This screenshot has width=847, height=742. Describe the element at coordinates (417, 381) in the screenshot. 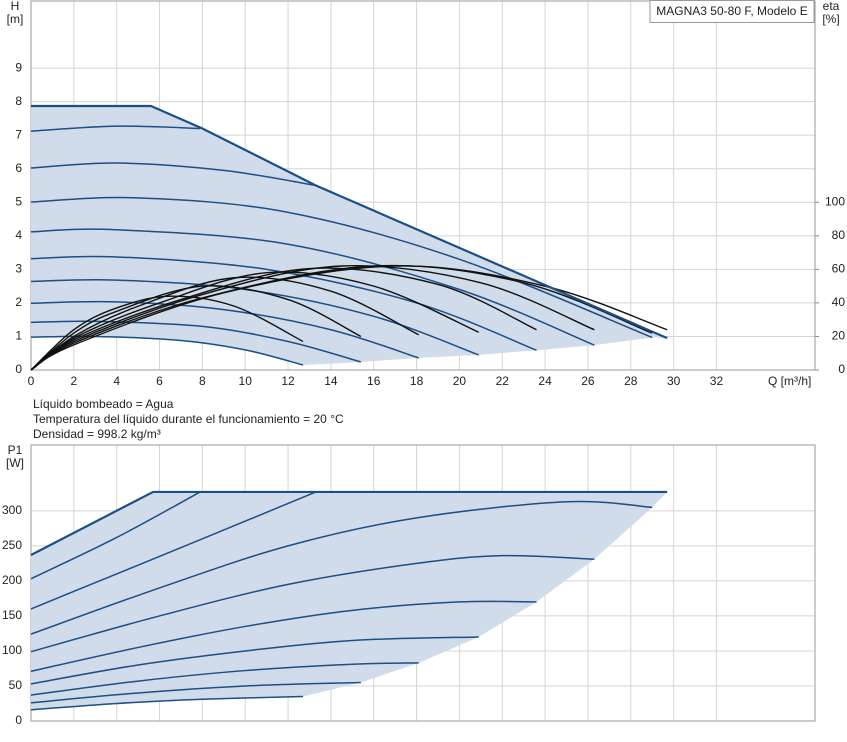

I see `x-tick-label: 18` at that location.